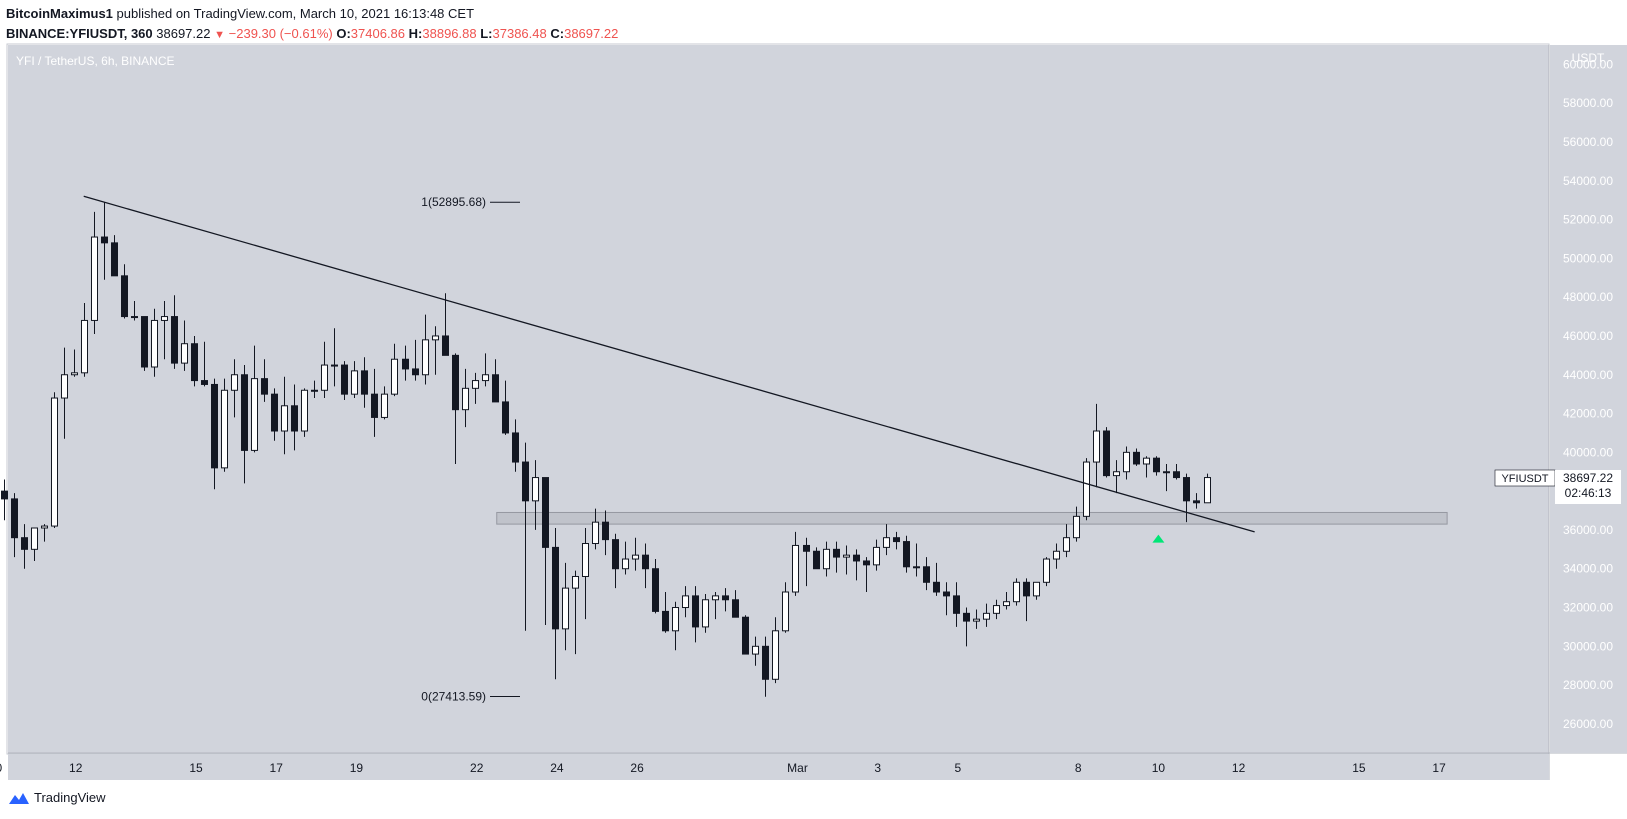 The width and height of the screenshot is (1627, 819). I want to click on footer: TradingView, so click(57, 797).